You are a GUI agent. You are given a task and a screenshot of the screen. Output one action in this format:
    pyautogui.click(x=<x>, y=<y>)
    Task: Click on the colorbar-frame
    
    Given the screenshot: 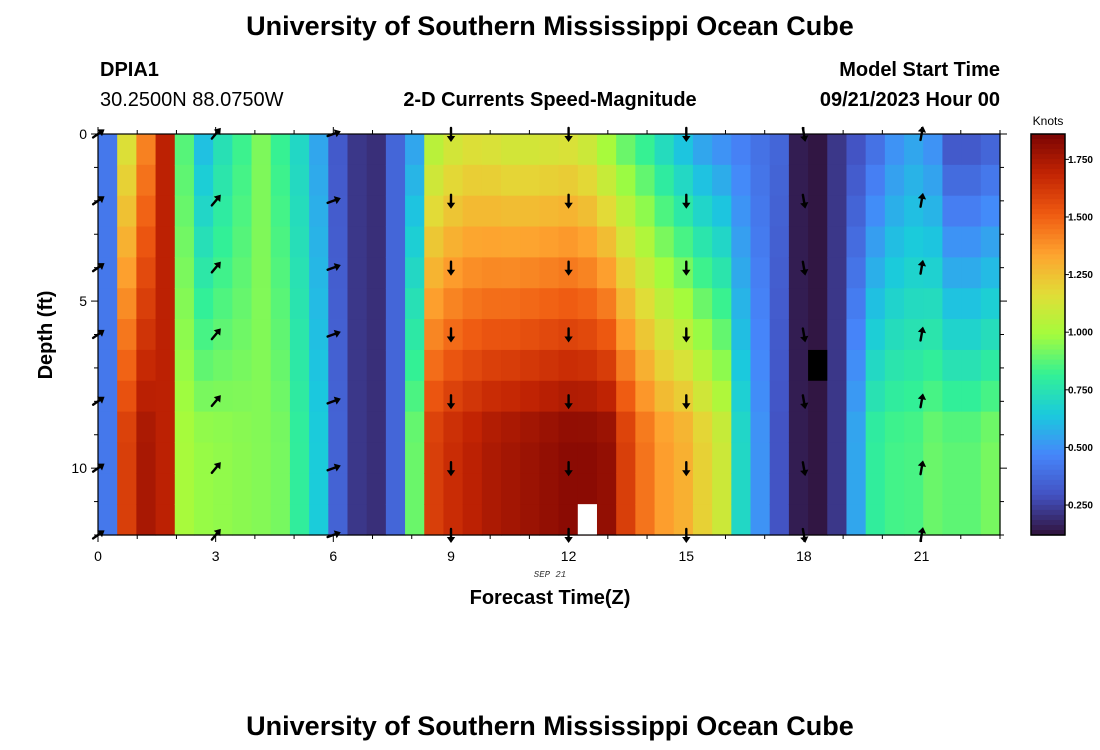 What is the action you would take?
    pyautogui.click(x=1048, y=334)
    